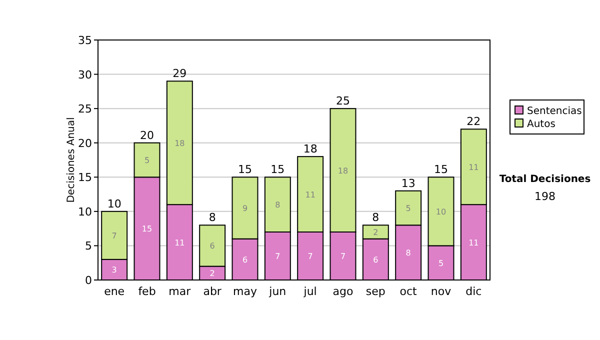 Image resolution: width=600 pixels, height=340 pixels. I want to click on x-tick-label: abr, so click(212, 291).